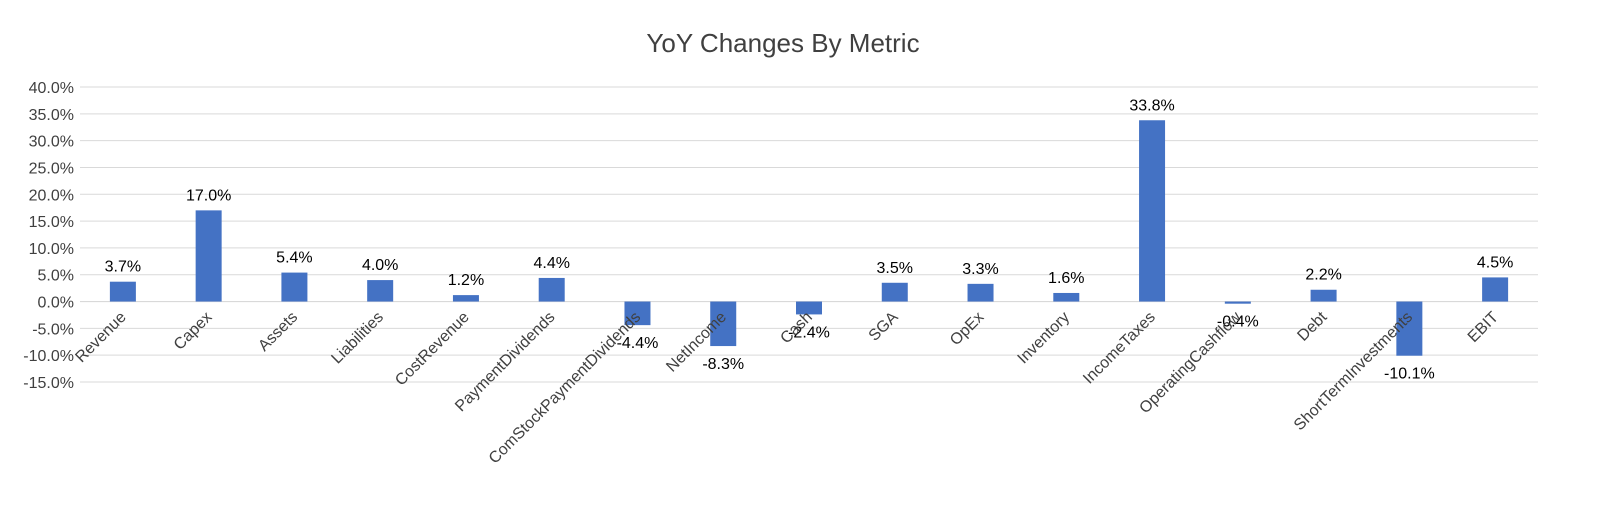 This screenshot has height=529, width=1600. Describe the element at coordinates (56, 303) in the screenshot. I see `y-tick-label: 0.0%` at that location.